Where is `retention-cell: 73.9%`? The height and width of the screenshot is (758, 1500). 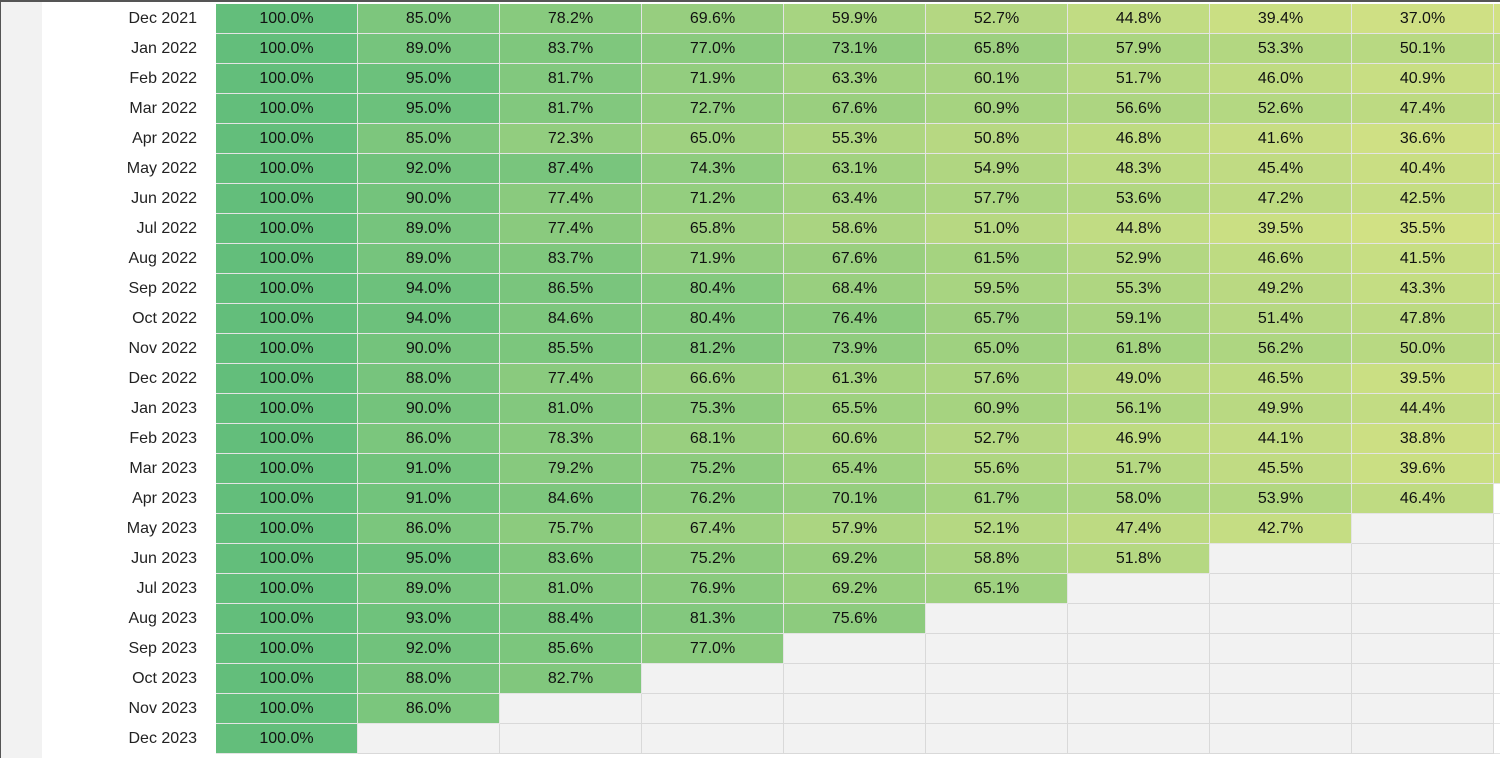
retention-cell: 73.9% is located at coordinates (855, 349).